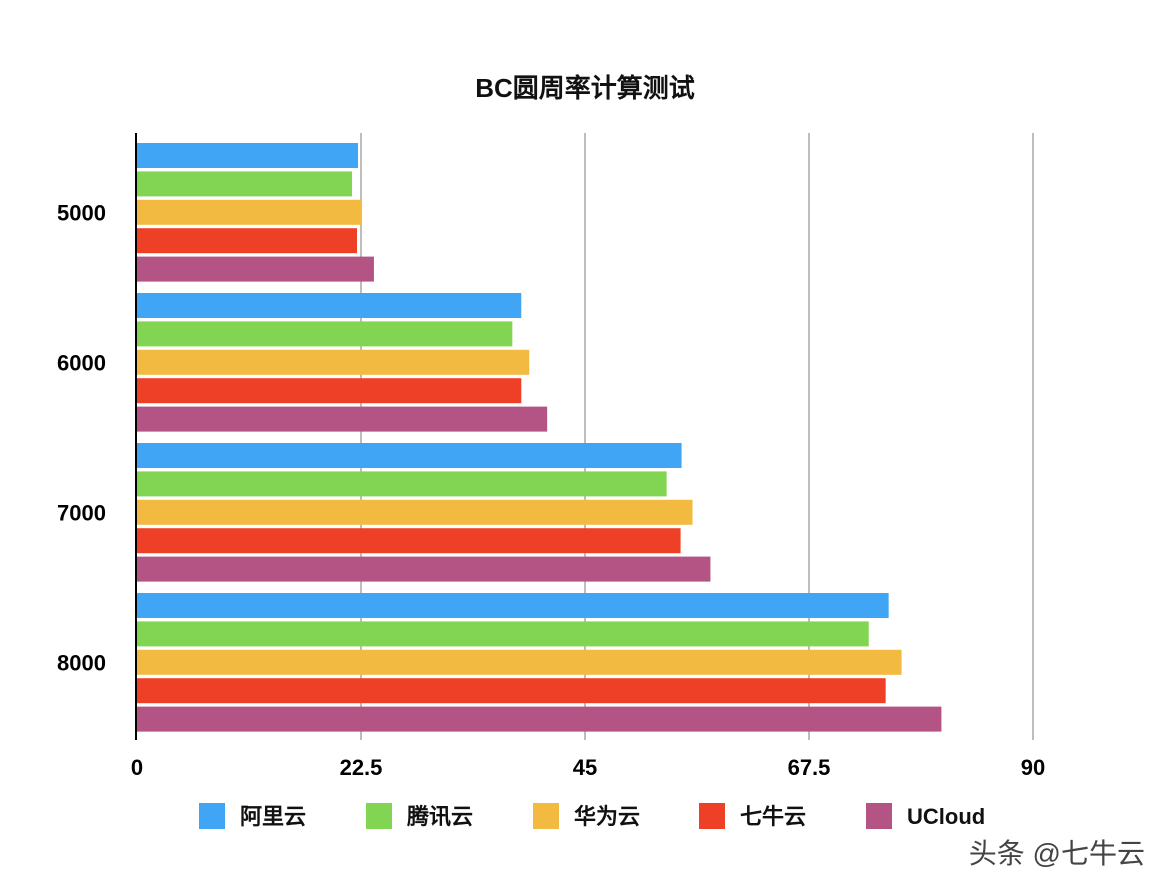 This screenshot has height=894, width=1170. I want to click on category-label: 8000, so click(81, 662).